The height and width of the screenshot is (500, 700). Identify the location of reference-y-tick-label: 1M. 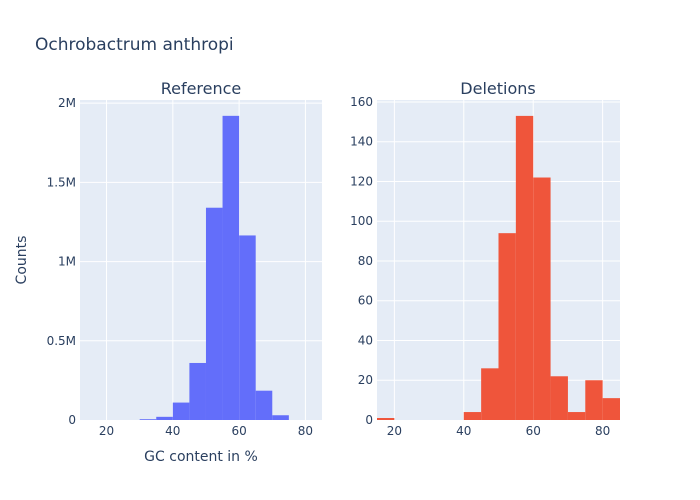
(67, 262).